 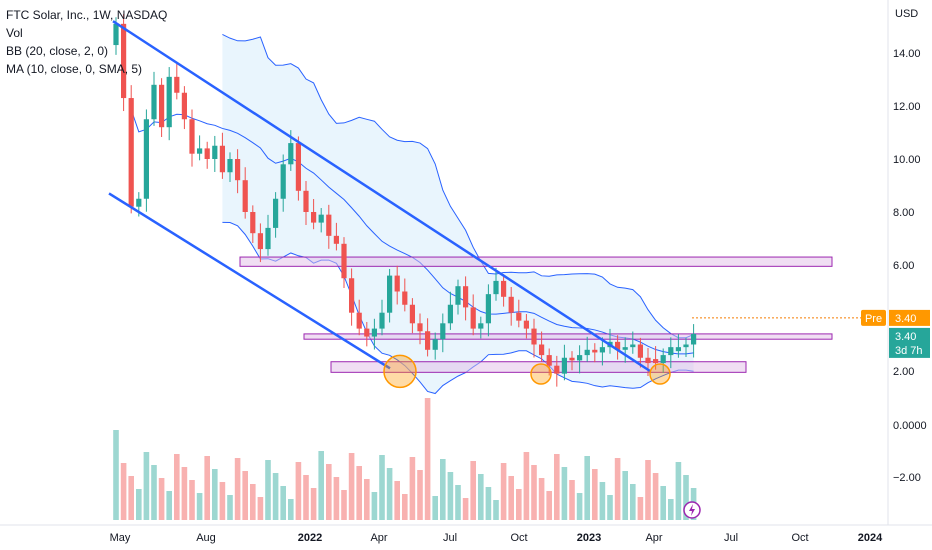 What do you see at coordinates (907, 107) in the screenshot?
I see `price-tick-label: 12.00` at bounding box center [907, 107].